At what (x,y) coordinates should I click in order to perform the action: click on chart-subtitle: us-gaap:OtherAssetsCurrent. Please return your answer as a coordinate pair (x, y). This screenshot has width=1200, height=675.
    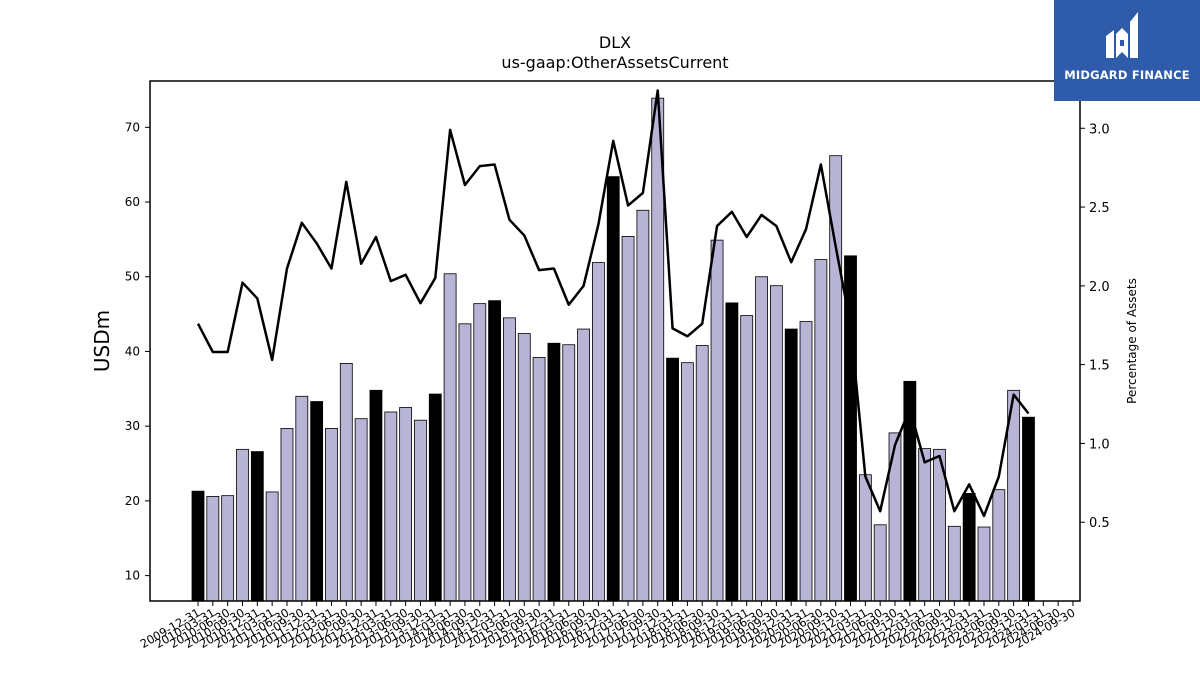
    Looking at the image, I should click on (614, 62).